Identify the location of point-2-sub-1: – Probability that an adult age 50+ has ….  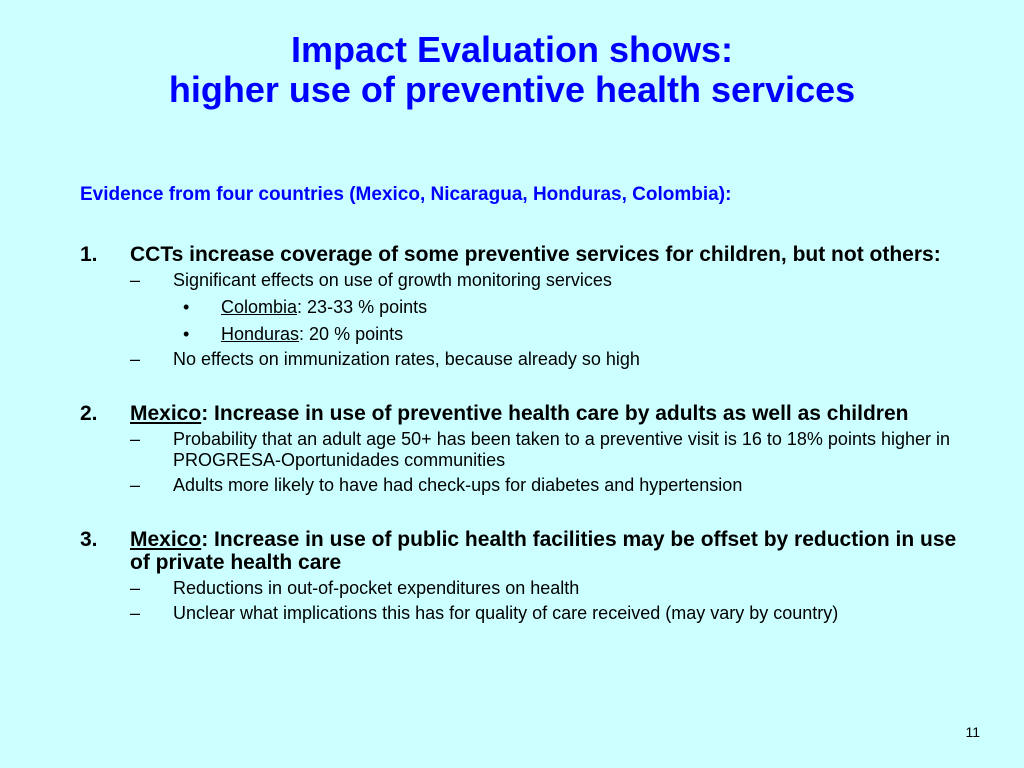
(520, 450).